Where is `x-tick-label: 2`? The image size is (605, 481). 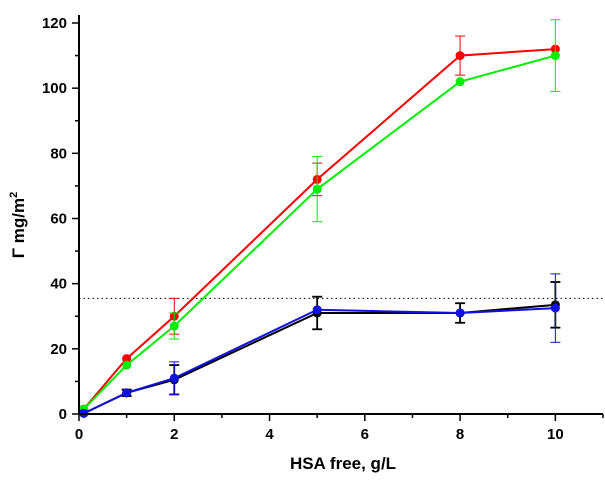
x-tick-label: 2 is located at coordinates (174, 434).